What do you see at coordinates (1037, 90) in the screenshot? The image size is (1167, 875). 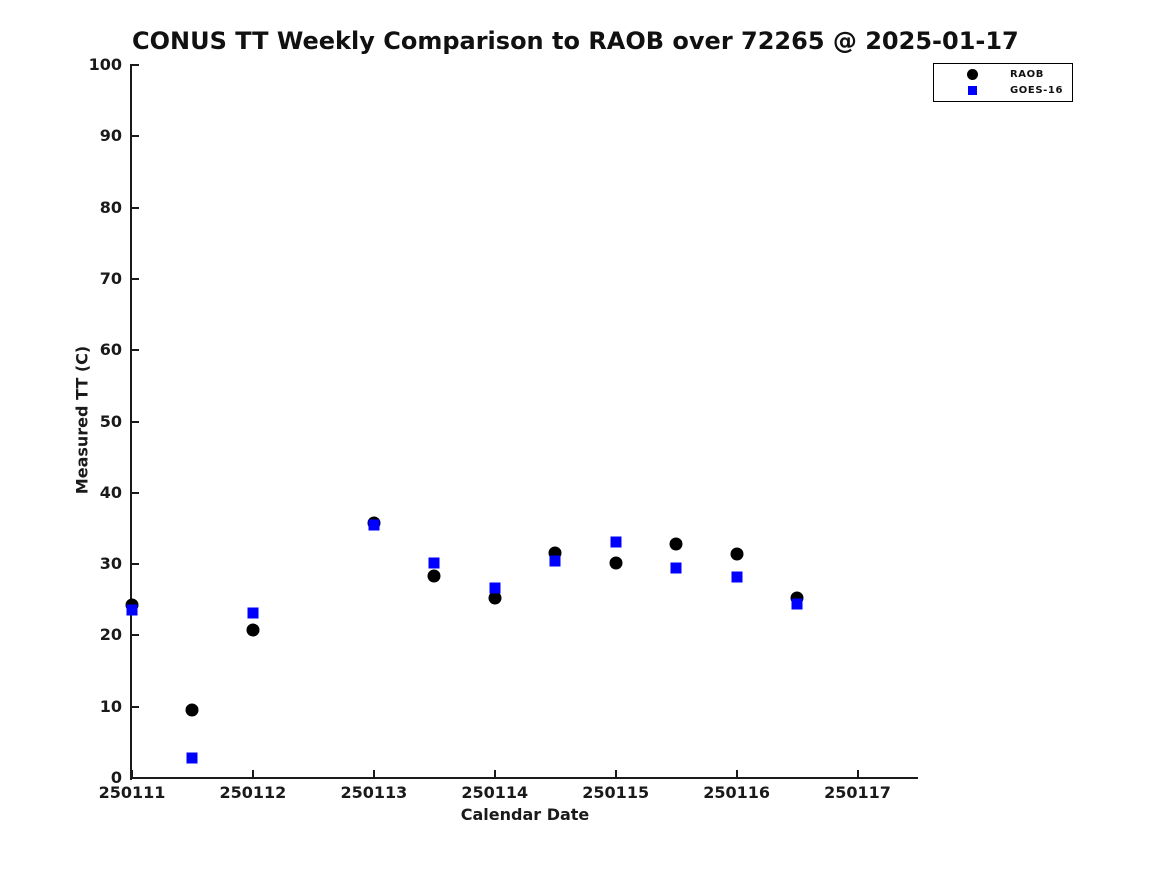 I see `legend-label-goes-16: GOES-16` at bounding box center [1037, 90].